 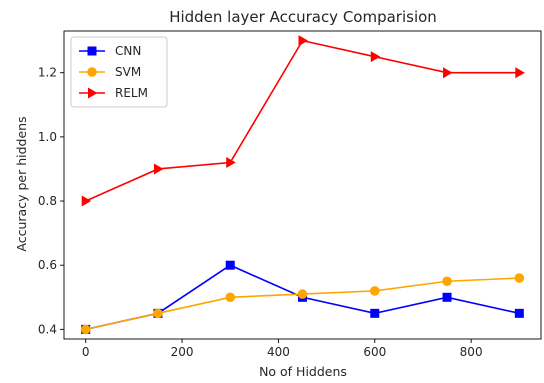 I want to click on legend-label: RELM, so click(x=131, y=93).